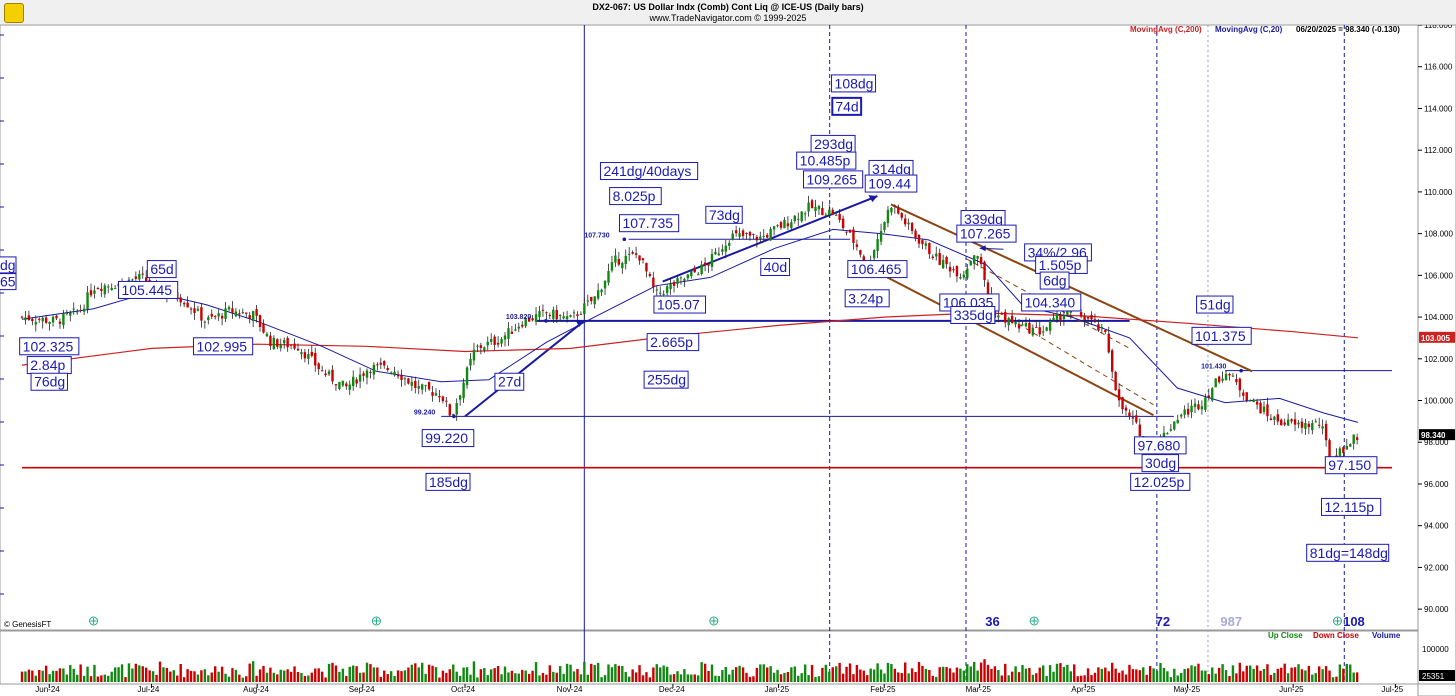  Describe the element at coordinates (1438, 67) in the screenshot. I see `y-tick-label: 116.000` at that location.